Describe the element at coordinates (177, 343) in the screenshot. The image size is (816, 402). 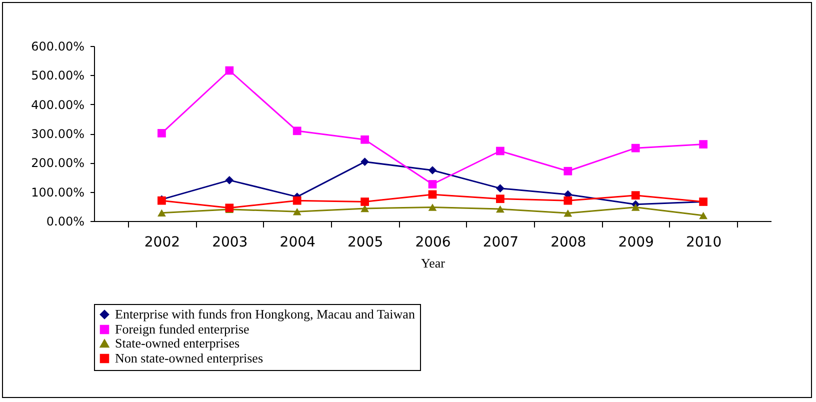
I see `legend-label: State-owned enterprises` at that location.